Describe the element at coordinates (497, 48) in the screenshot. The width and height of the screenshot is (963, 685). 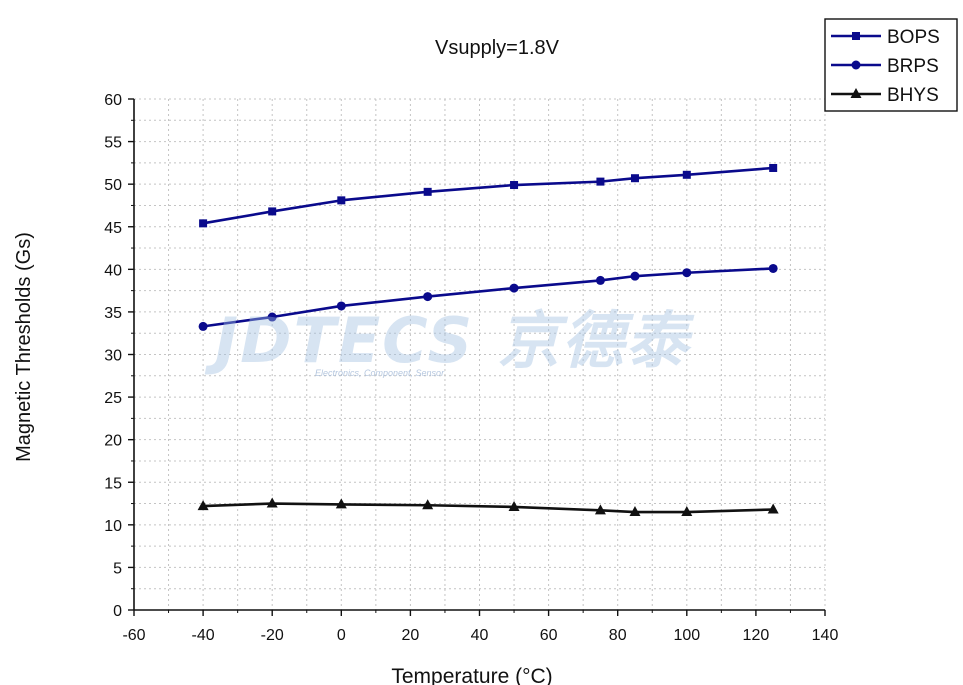
I see `chart-title: Vsupply=1.8V` at that location.